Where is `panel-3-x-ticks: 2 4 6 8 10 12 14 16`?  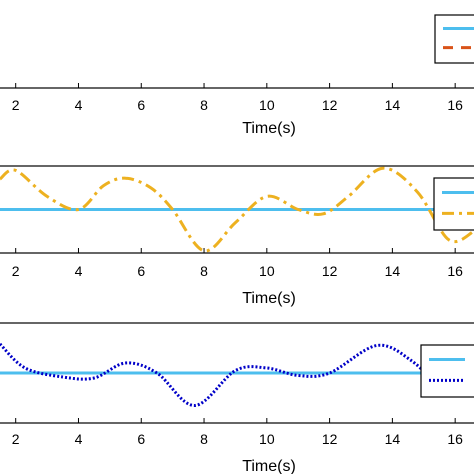 panel-3-x-ticks: 2 4 6 8 10 12 14 16 is located at coordinates (237, 432).